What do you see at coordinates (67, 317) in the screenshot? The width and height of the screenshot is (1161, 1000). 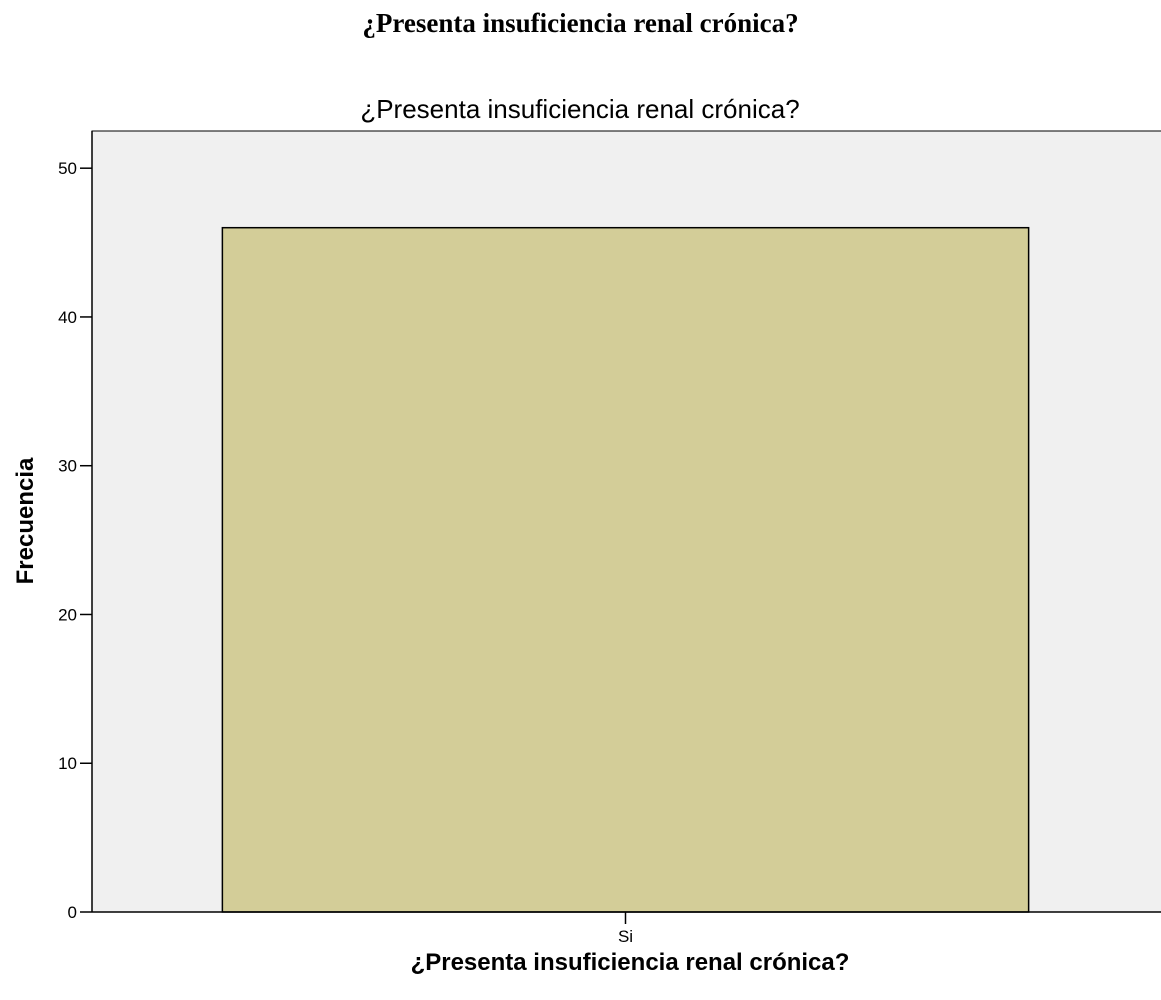 I see `y-tick-label: 40` at bounding box center [67, 317].